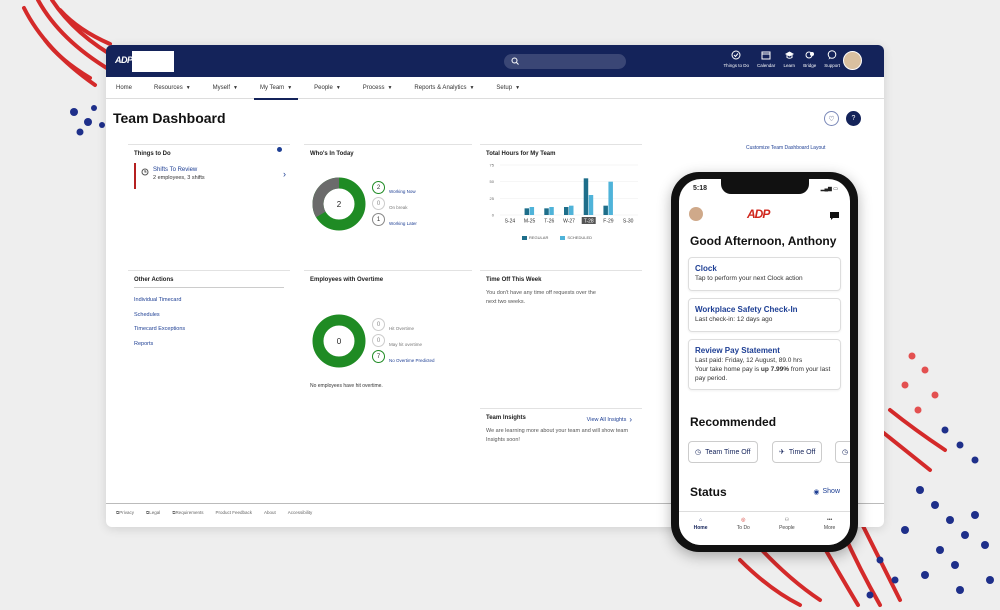 The width and height of the screenshot is (1000, 610). I want to click on legend-regular: REGULAR, so click(535, 237).